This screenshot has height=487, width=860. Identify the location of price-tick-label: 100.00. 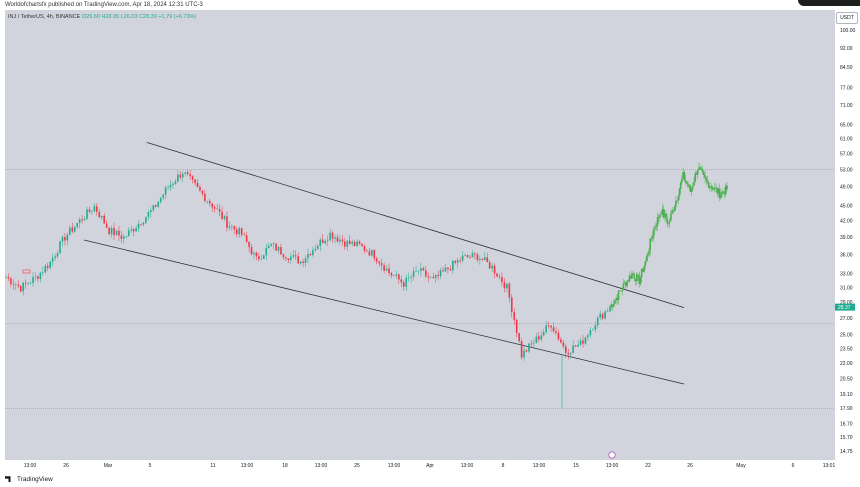
(848, 31).